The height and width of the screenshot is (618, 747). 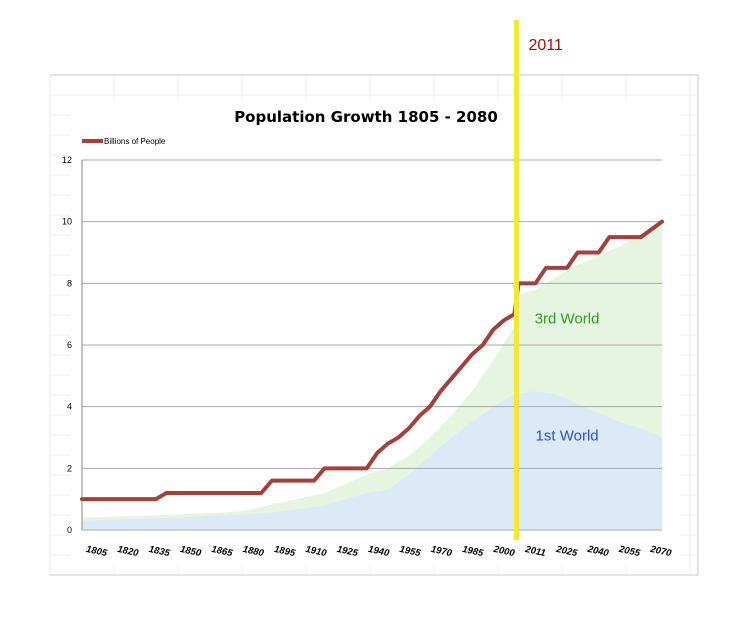 I want to click on chart-title: Population Growth 1805 - 2080, so click(x=366, y=117).